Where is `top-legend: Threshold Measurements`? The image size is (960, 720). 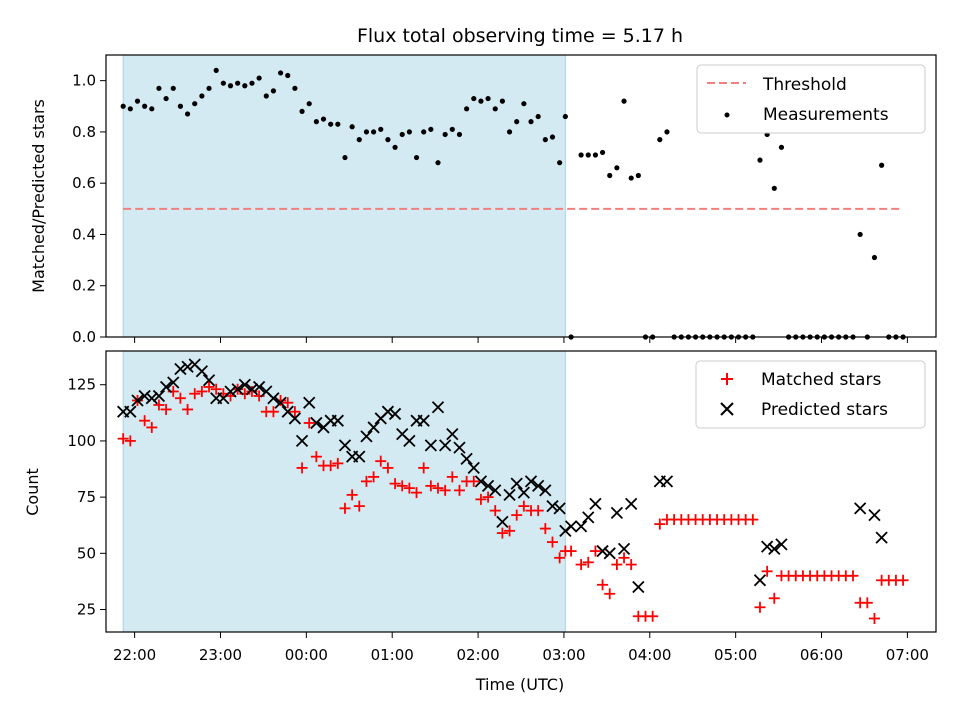 top-legend: Threshold Measurements is located at coordinates (811, 99).